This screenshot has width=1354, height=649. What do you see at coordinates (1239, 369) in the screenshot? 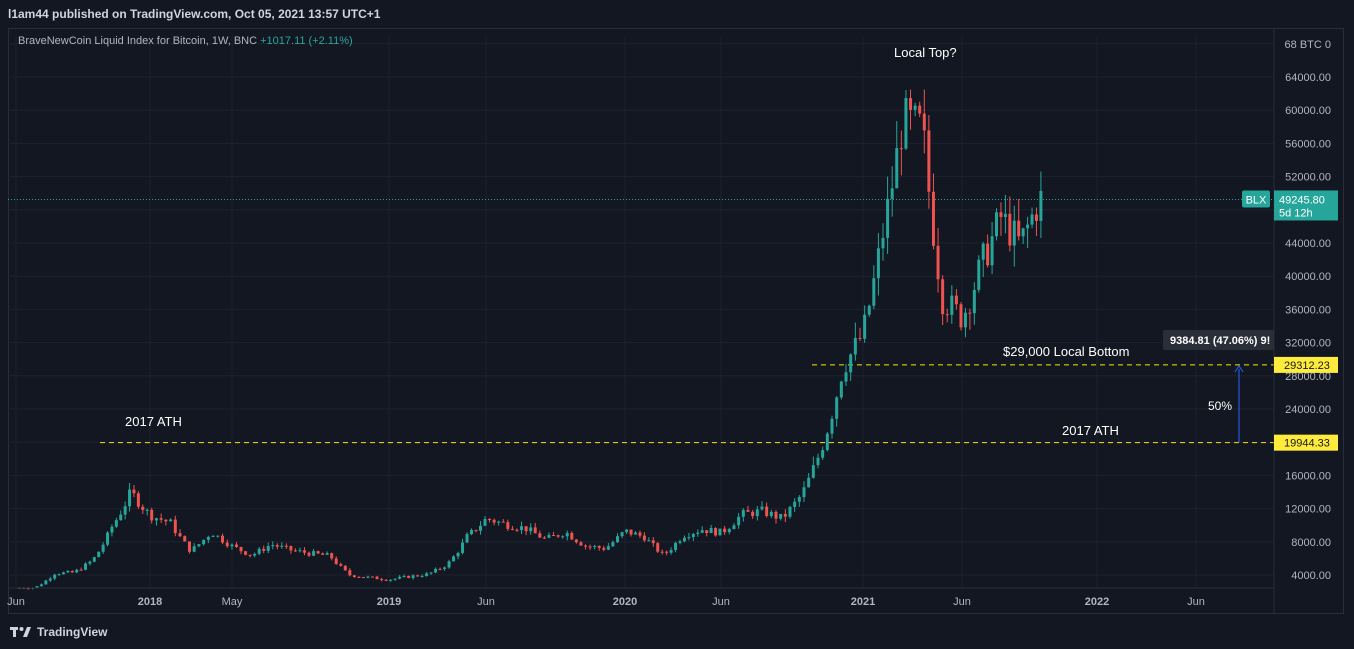
I see `measure-arrow-head` at bounding box center [1239, 369].